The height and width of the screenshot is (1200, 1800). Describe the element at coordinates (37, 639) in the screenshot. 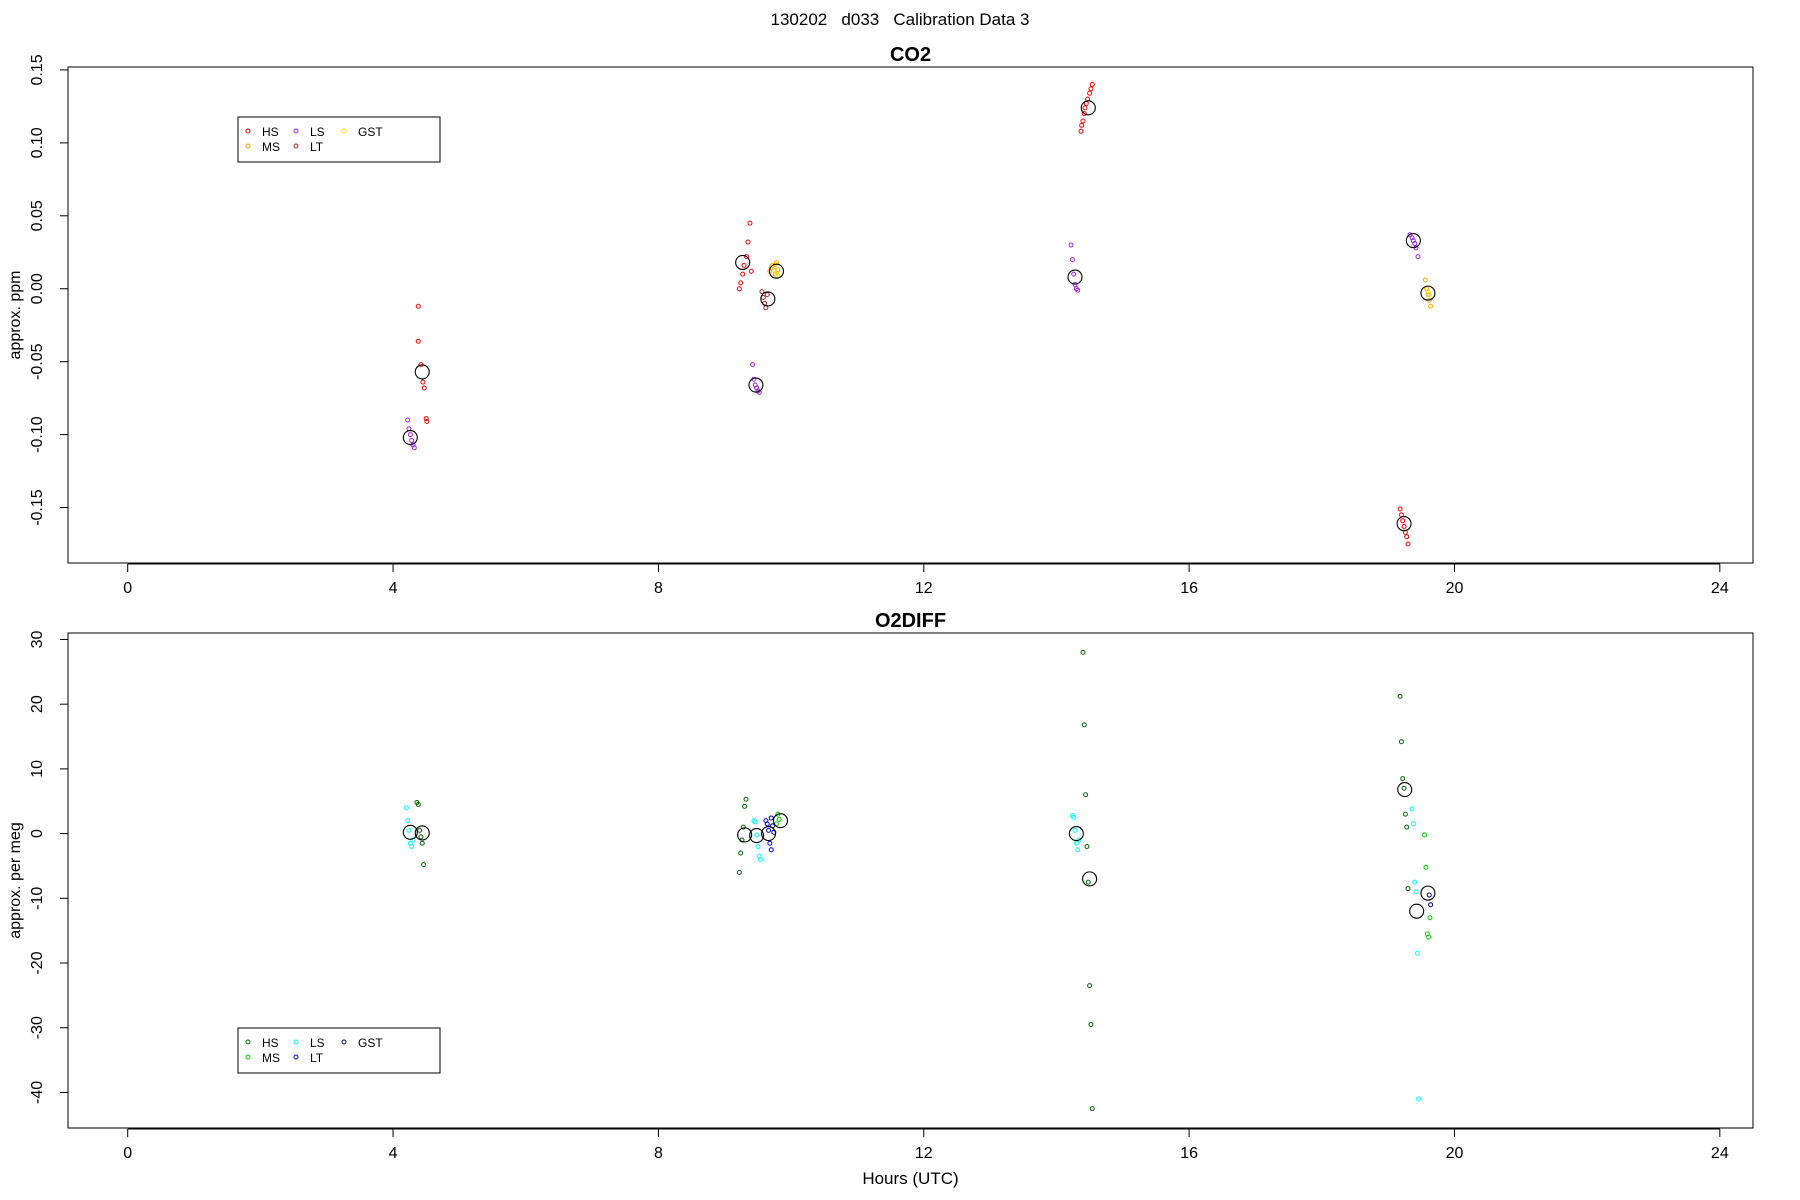

I see `y-tick-label: 30` at that location.